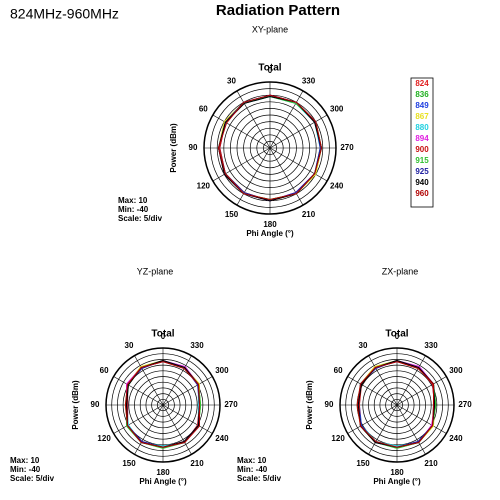 The height and width of the screenshot is (500, 500). Describe the element at coordinates (422, 182) in the screenshot. I see `legend-entry: 940` at that location.